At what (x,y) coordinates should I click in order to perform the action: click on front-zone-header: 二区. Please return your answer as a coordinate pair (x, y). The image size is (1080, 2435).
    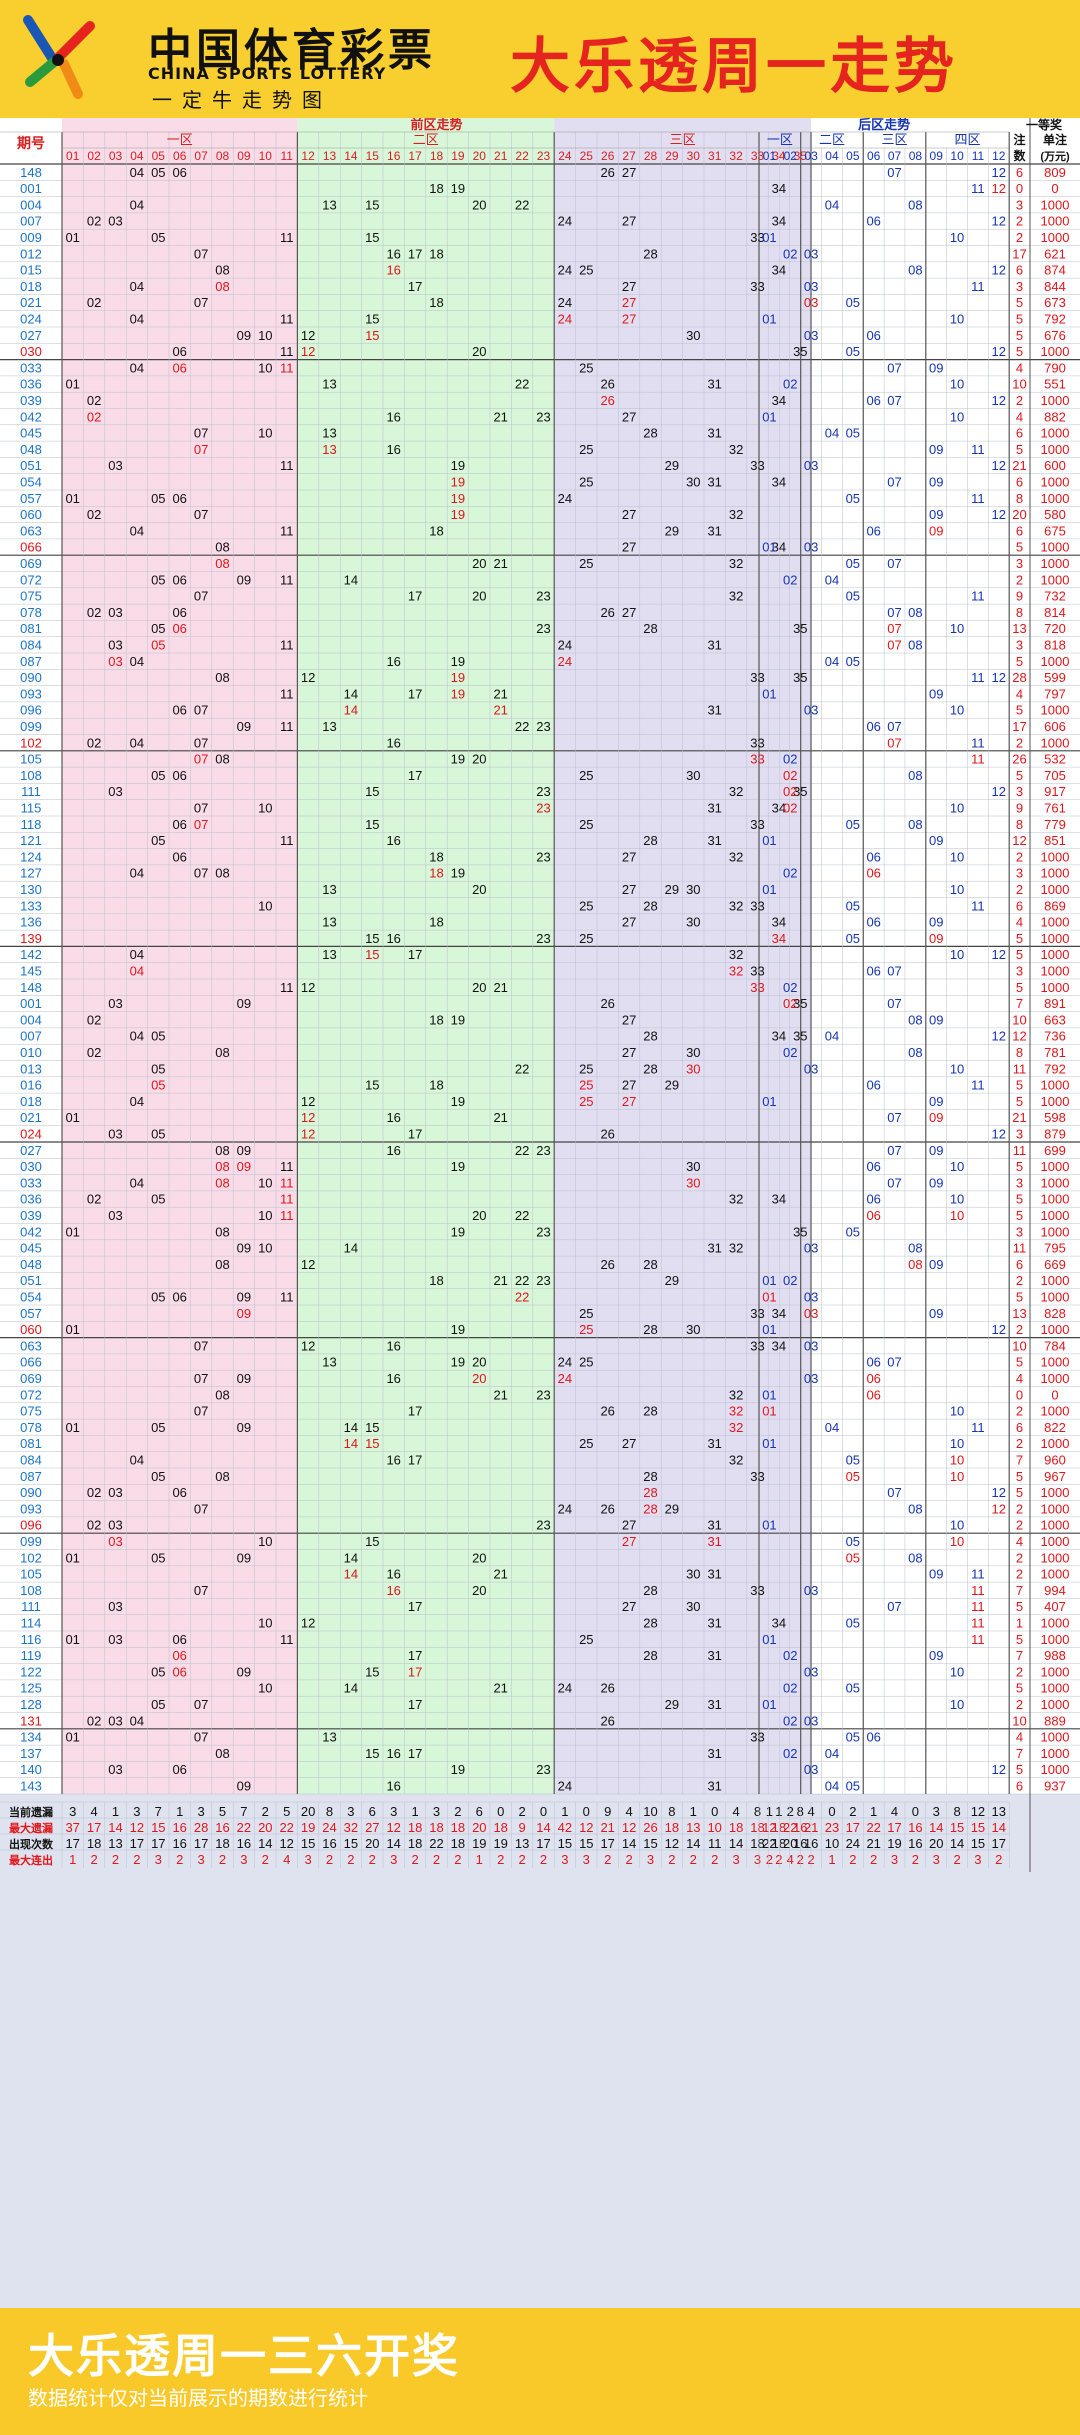
    Looking at the image, I should click on (426, 139).